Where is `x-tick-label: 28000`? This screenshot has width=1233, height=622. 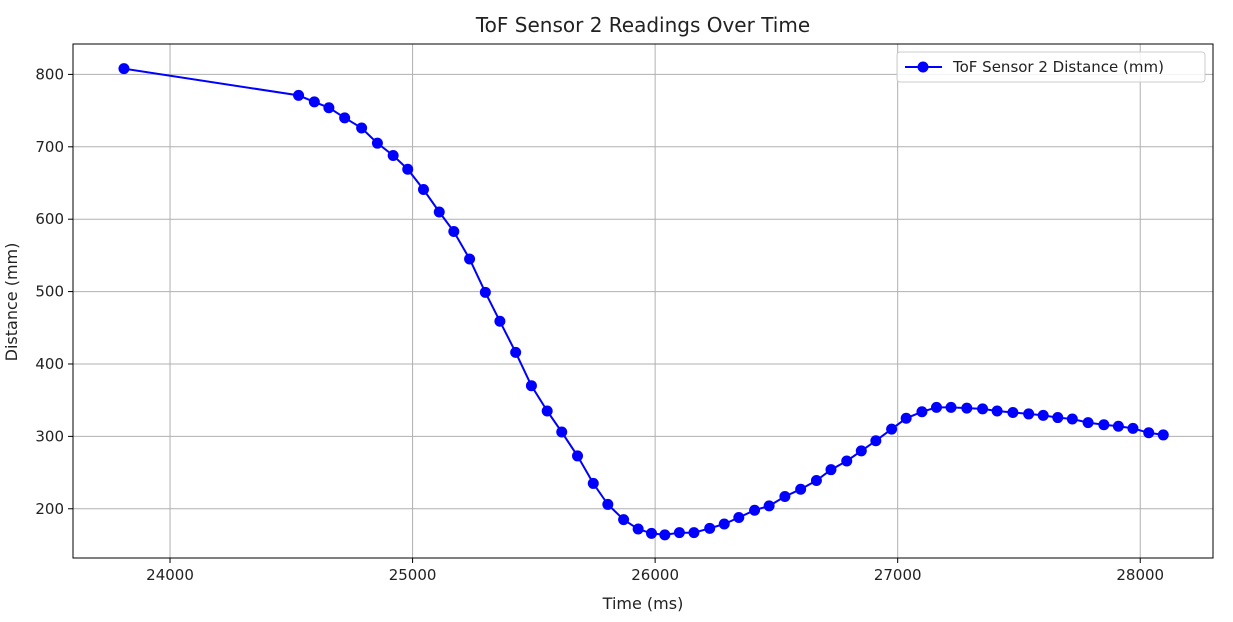 x-tick-label: 28000 is located at coordinates (1140, 575).